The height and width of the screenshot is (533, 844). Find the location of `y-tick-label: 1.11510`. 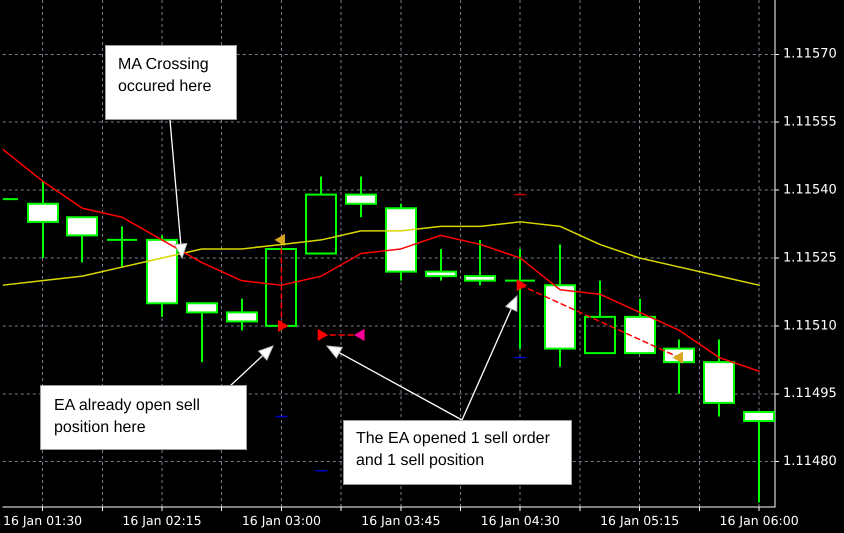

y-tick-label: 1.11510 is located at coordinates (810, 326).